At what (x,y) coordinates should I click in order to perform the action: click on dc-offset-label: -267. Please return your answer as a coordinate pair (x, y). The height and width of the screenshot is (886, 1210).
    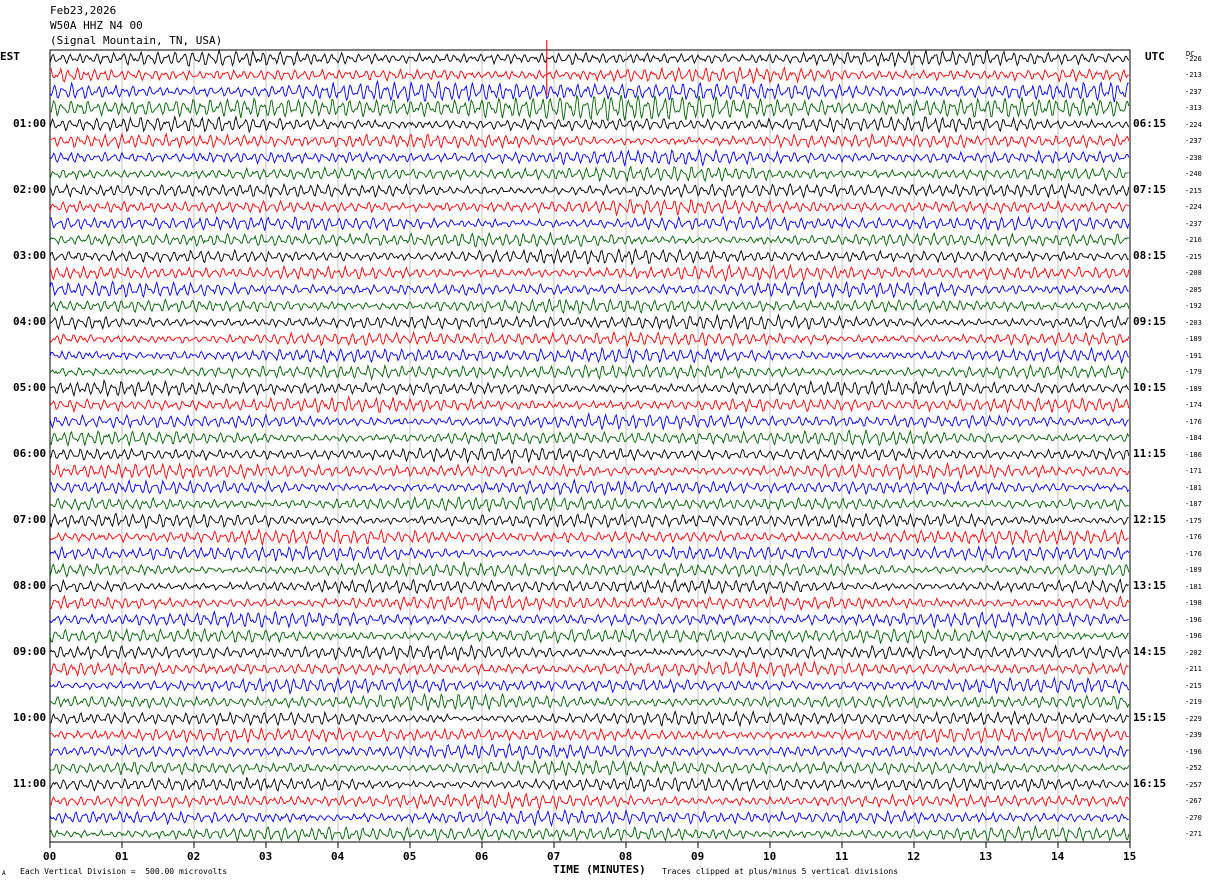
    Looking at the image, I should click on (1193, 801).